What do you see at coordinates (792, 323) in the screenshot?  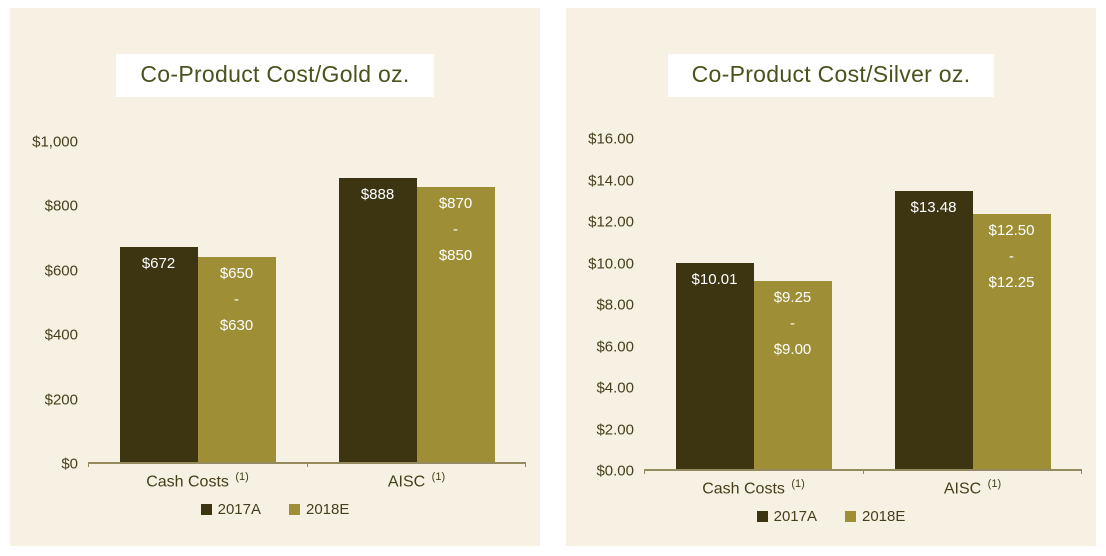 I see `bar-value-label: $9.25- $9.00` at bounding box center [792, 323].